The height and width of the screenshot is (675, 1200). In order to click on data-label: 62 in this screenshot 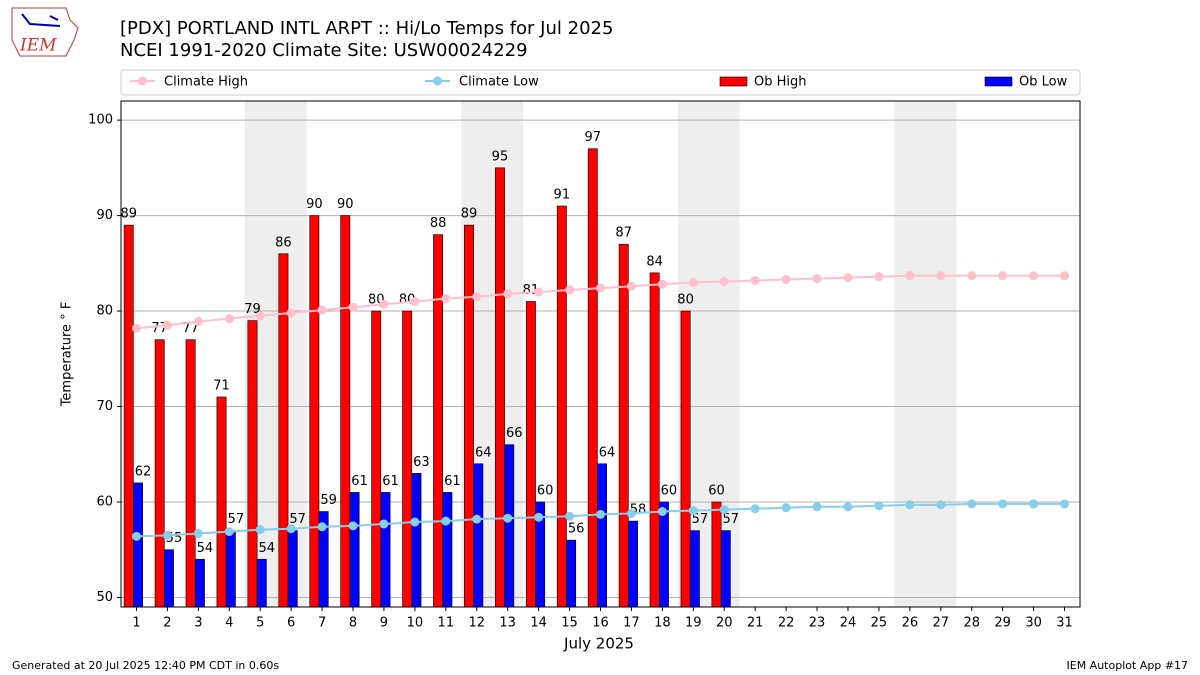, I will do `click(143, 471)`.